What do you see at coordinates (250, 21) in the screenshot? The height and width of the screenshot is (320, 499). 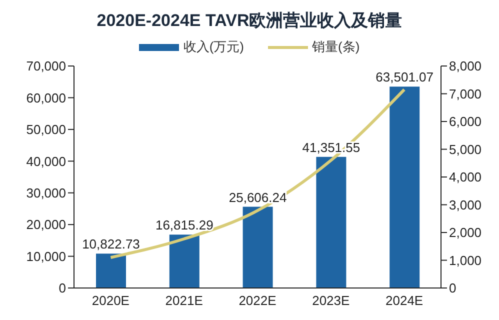 I see `chart-title: 2020E-2024E TAVR欧洲营业收入及销量` at bounding box center [250, 21].